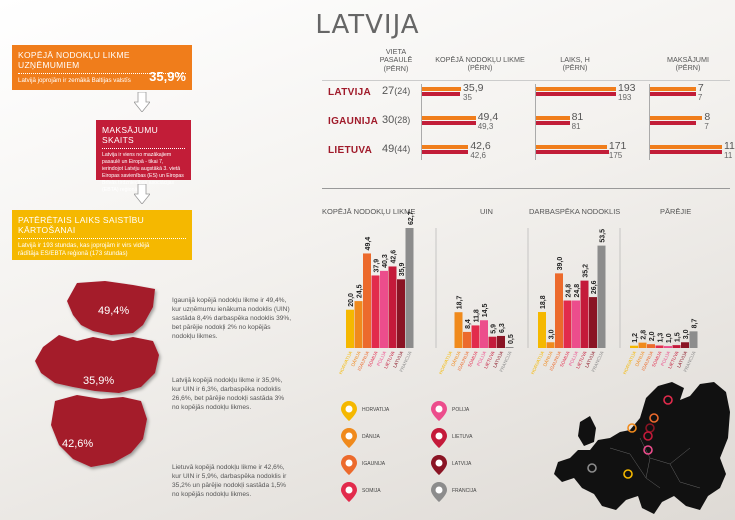  Describe the element at coordinates (368, 244) in the screenshot. I see `bar-value-label: 49,4` at that location.